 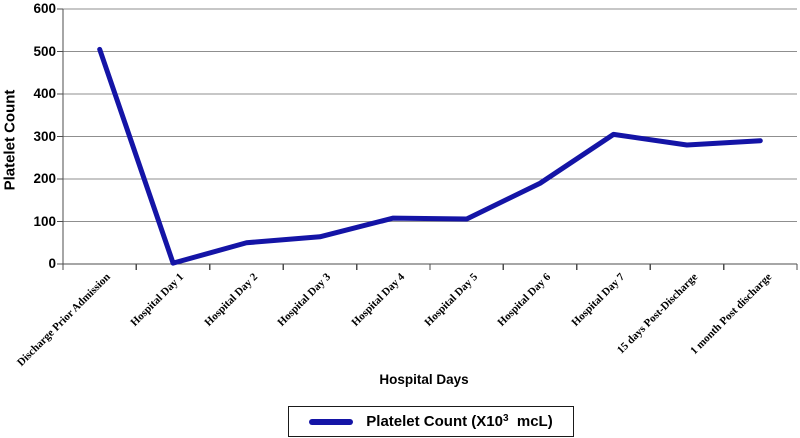 What do you see at coordinates (434, 421) in the screenshot?
I see `legend-label-prefix: Platelet Count (X10` at bounding box center [434, 421].